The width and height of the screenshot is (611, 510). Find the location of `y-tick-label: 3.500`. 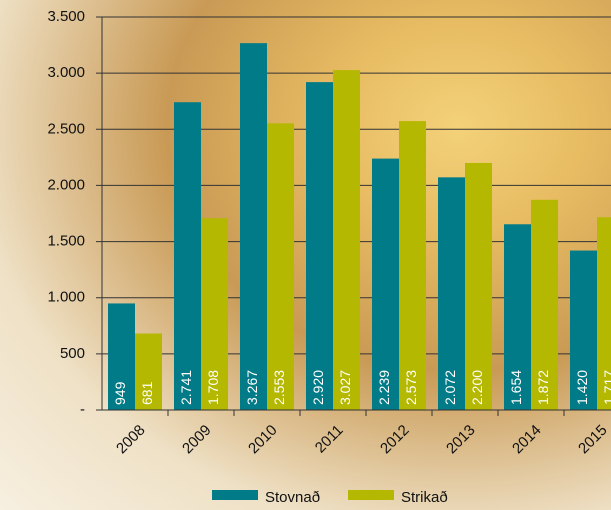

y-tick-label: 3.500 is located at coordinates (66, 16).